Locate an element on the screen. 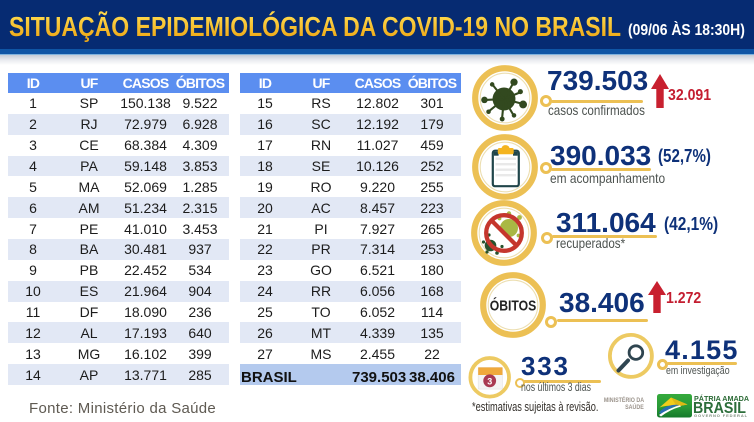 This screenshot has width=754, height=422. svg-text: 3 is located at coordinates (489, 381).